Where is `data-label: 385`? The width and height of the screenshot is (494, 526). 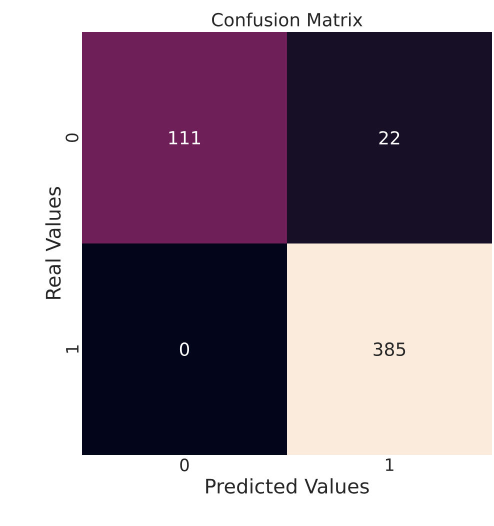 data-label: 385 is located at coordinates (390, 349).